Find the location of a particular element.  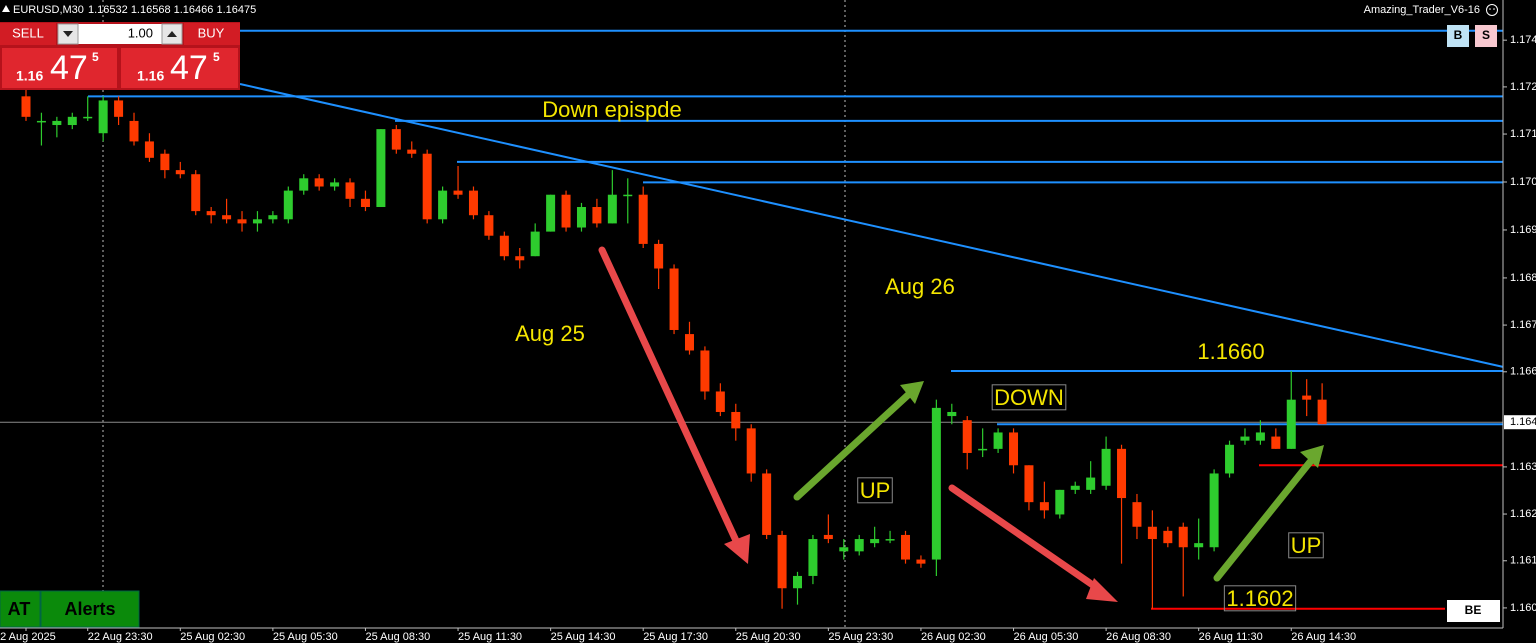

y-tick-label: 1.172 is located at coordinates (1523, 87).